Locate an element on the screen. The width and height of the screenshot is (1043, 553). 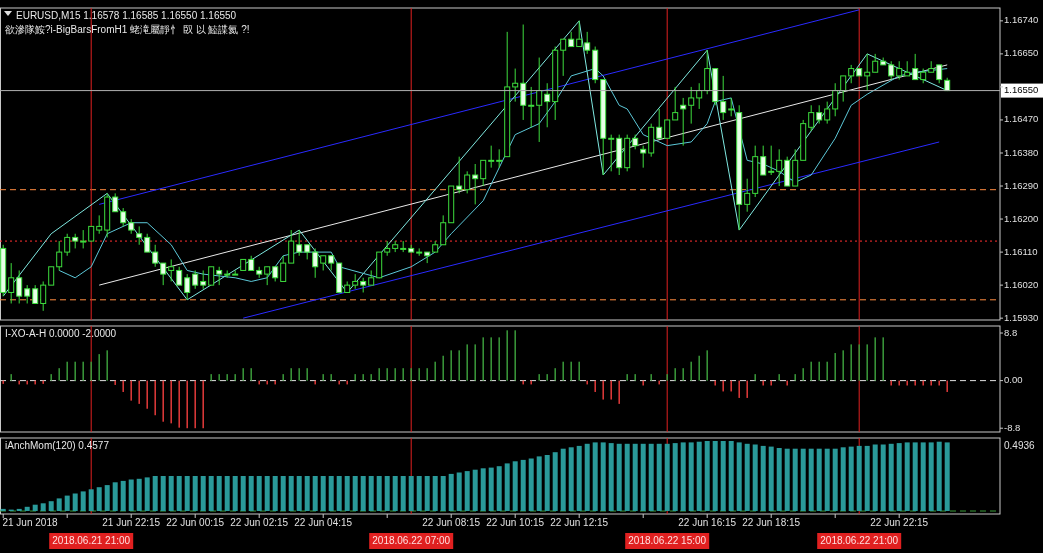
y-tick-label: 1.16110 is located at coordinates (1021, 251).